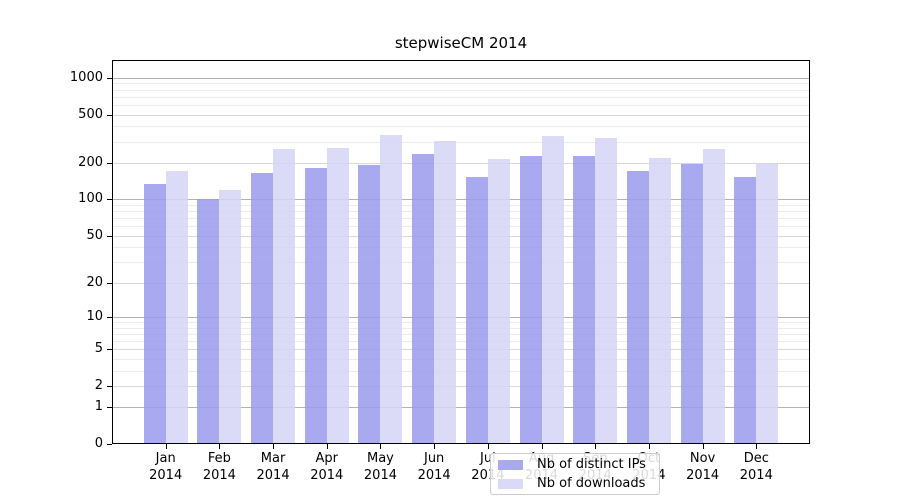  What do you see at coordinates (591, 464) in the screenshot?
I see `legend-label-distinct-ips: Nb of distinct IPs` at bounding box center [591, 464].